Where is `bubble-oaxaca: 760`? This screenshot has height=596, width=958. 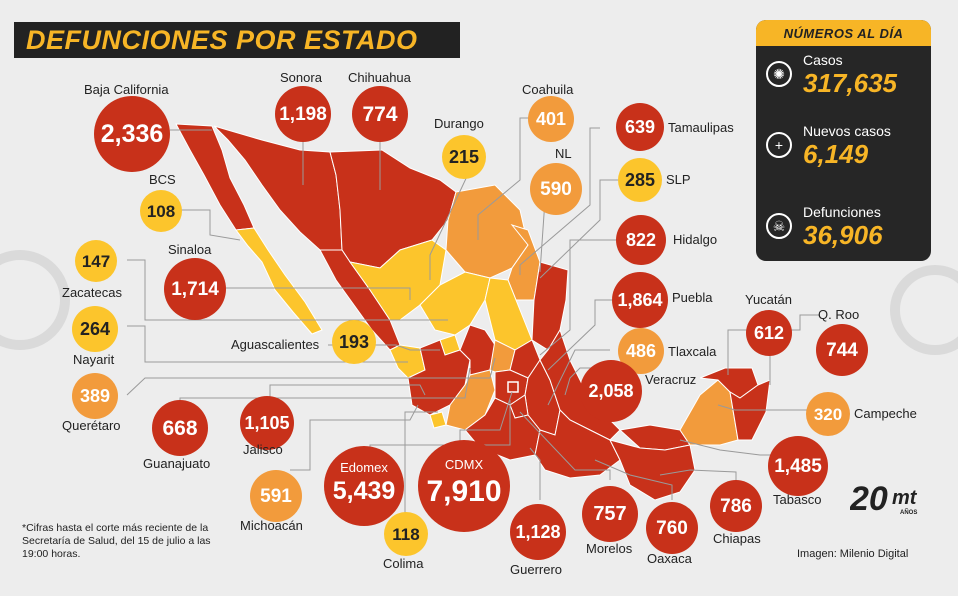
bubble-oaxaca: 760 is located at coordinates (672, 528).